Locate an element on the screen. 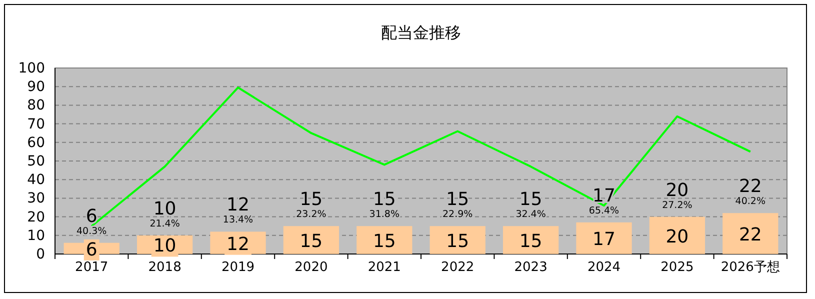 Image resolution: width=815 pixels, height=299 pixels. annotation: 21.4% is located at coordinates (165, 224).